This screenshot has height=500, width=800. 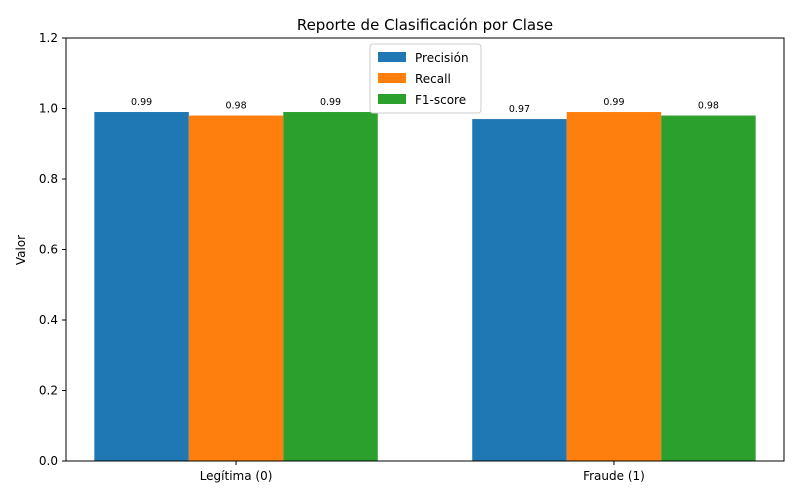 I want to click on y-tick-label: 0.0, so click(x=48, y=461).